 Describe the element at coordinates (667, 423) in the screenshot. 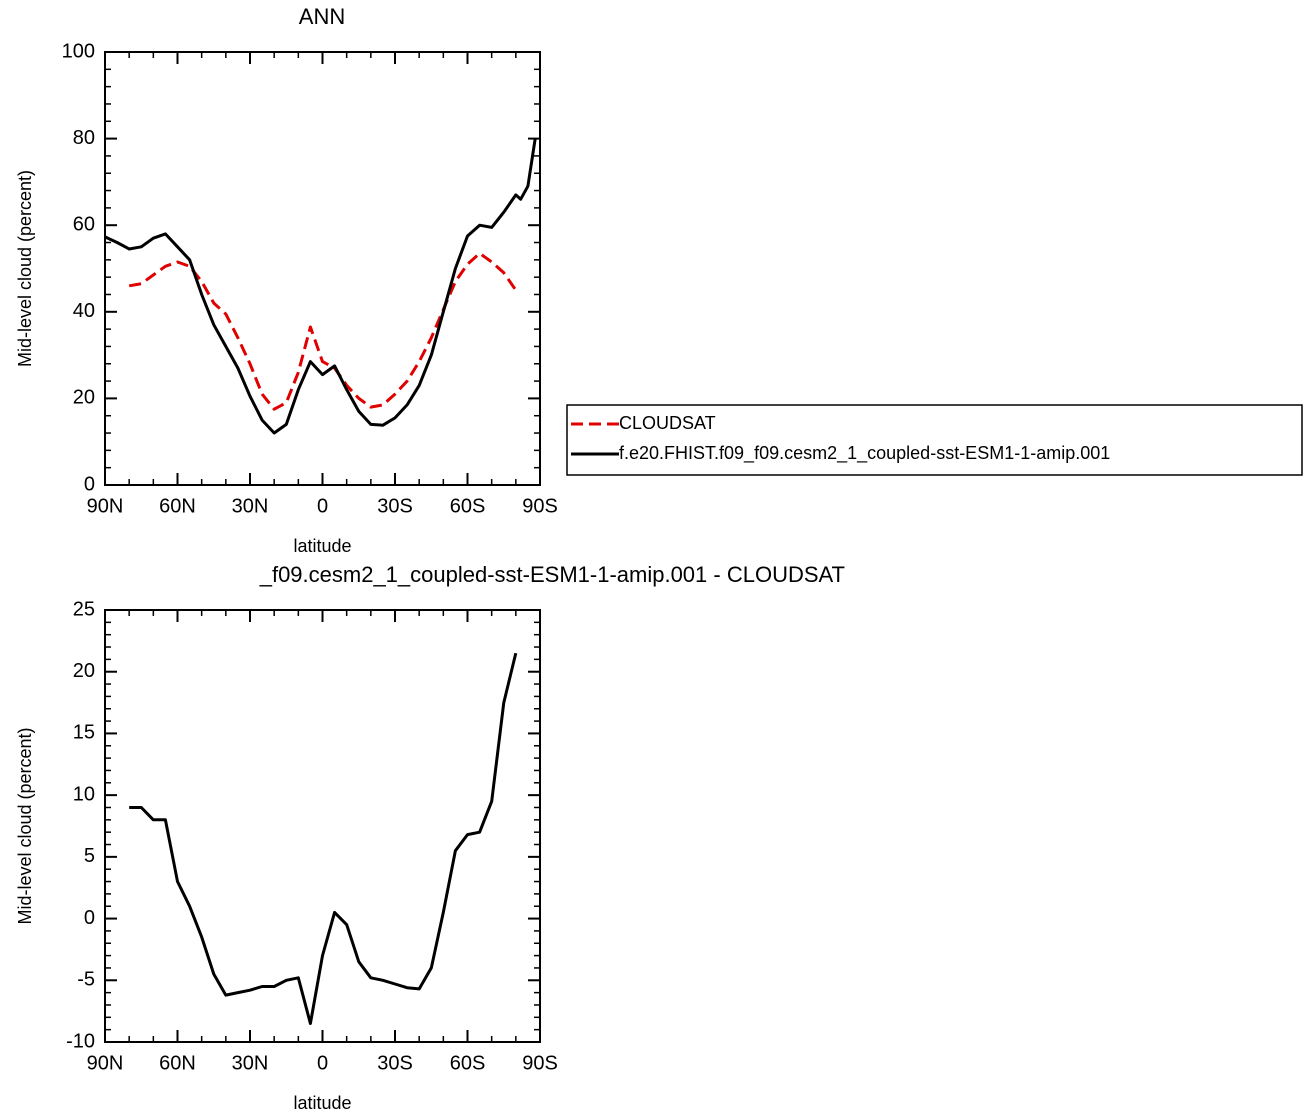

I see `legend-label: CLOUDSAT` at that location.